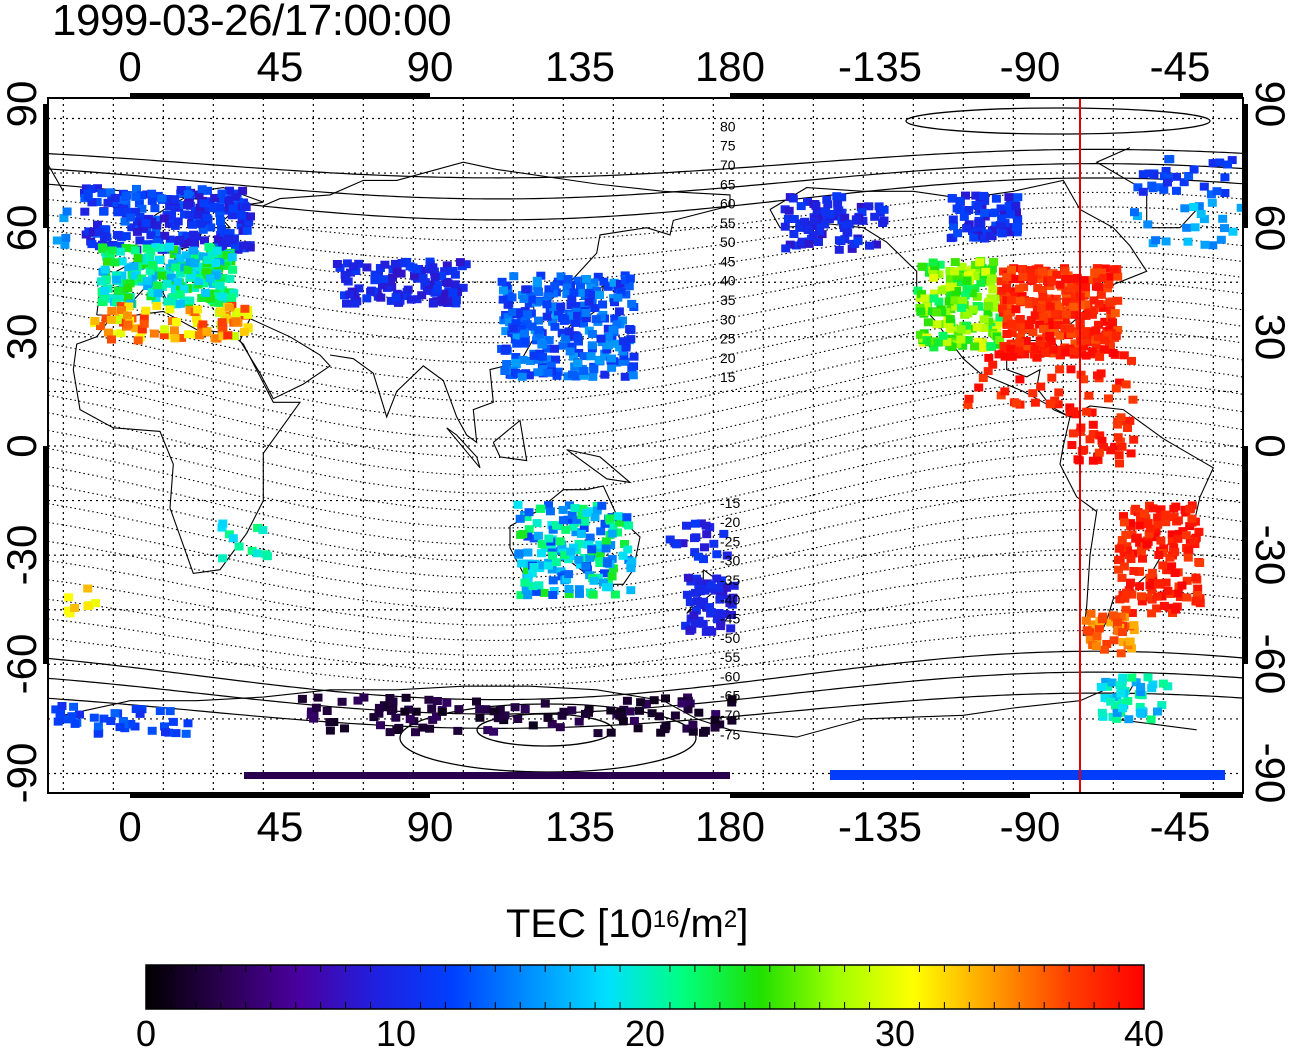 This screenshot has height=1057, width=1292. Describe the element at coordinates (728, 300) in the screenshot. I see `magnetic-latitude-label: 35` at that location.